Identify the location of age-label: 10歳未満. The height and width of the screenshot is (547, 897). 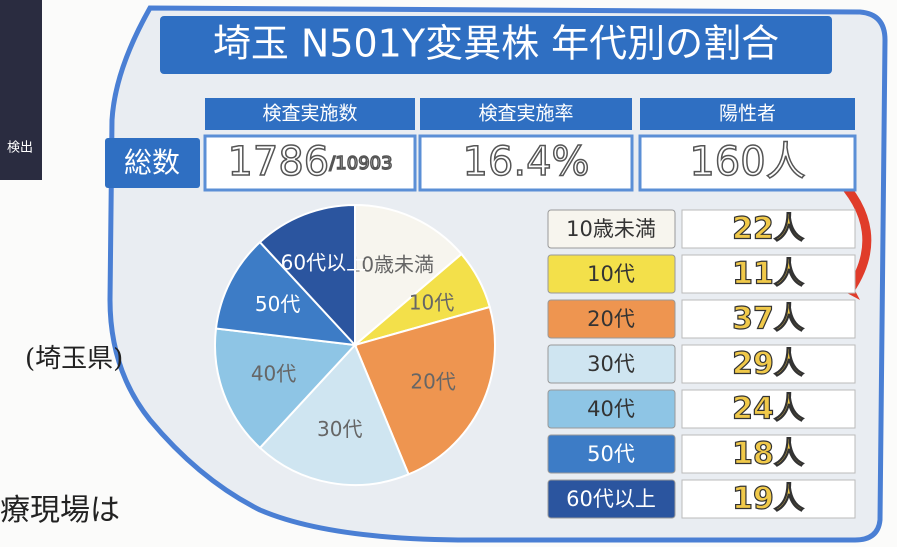
(611, 229).